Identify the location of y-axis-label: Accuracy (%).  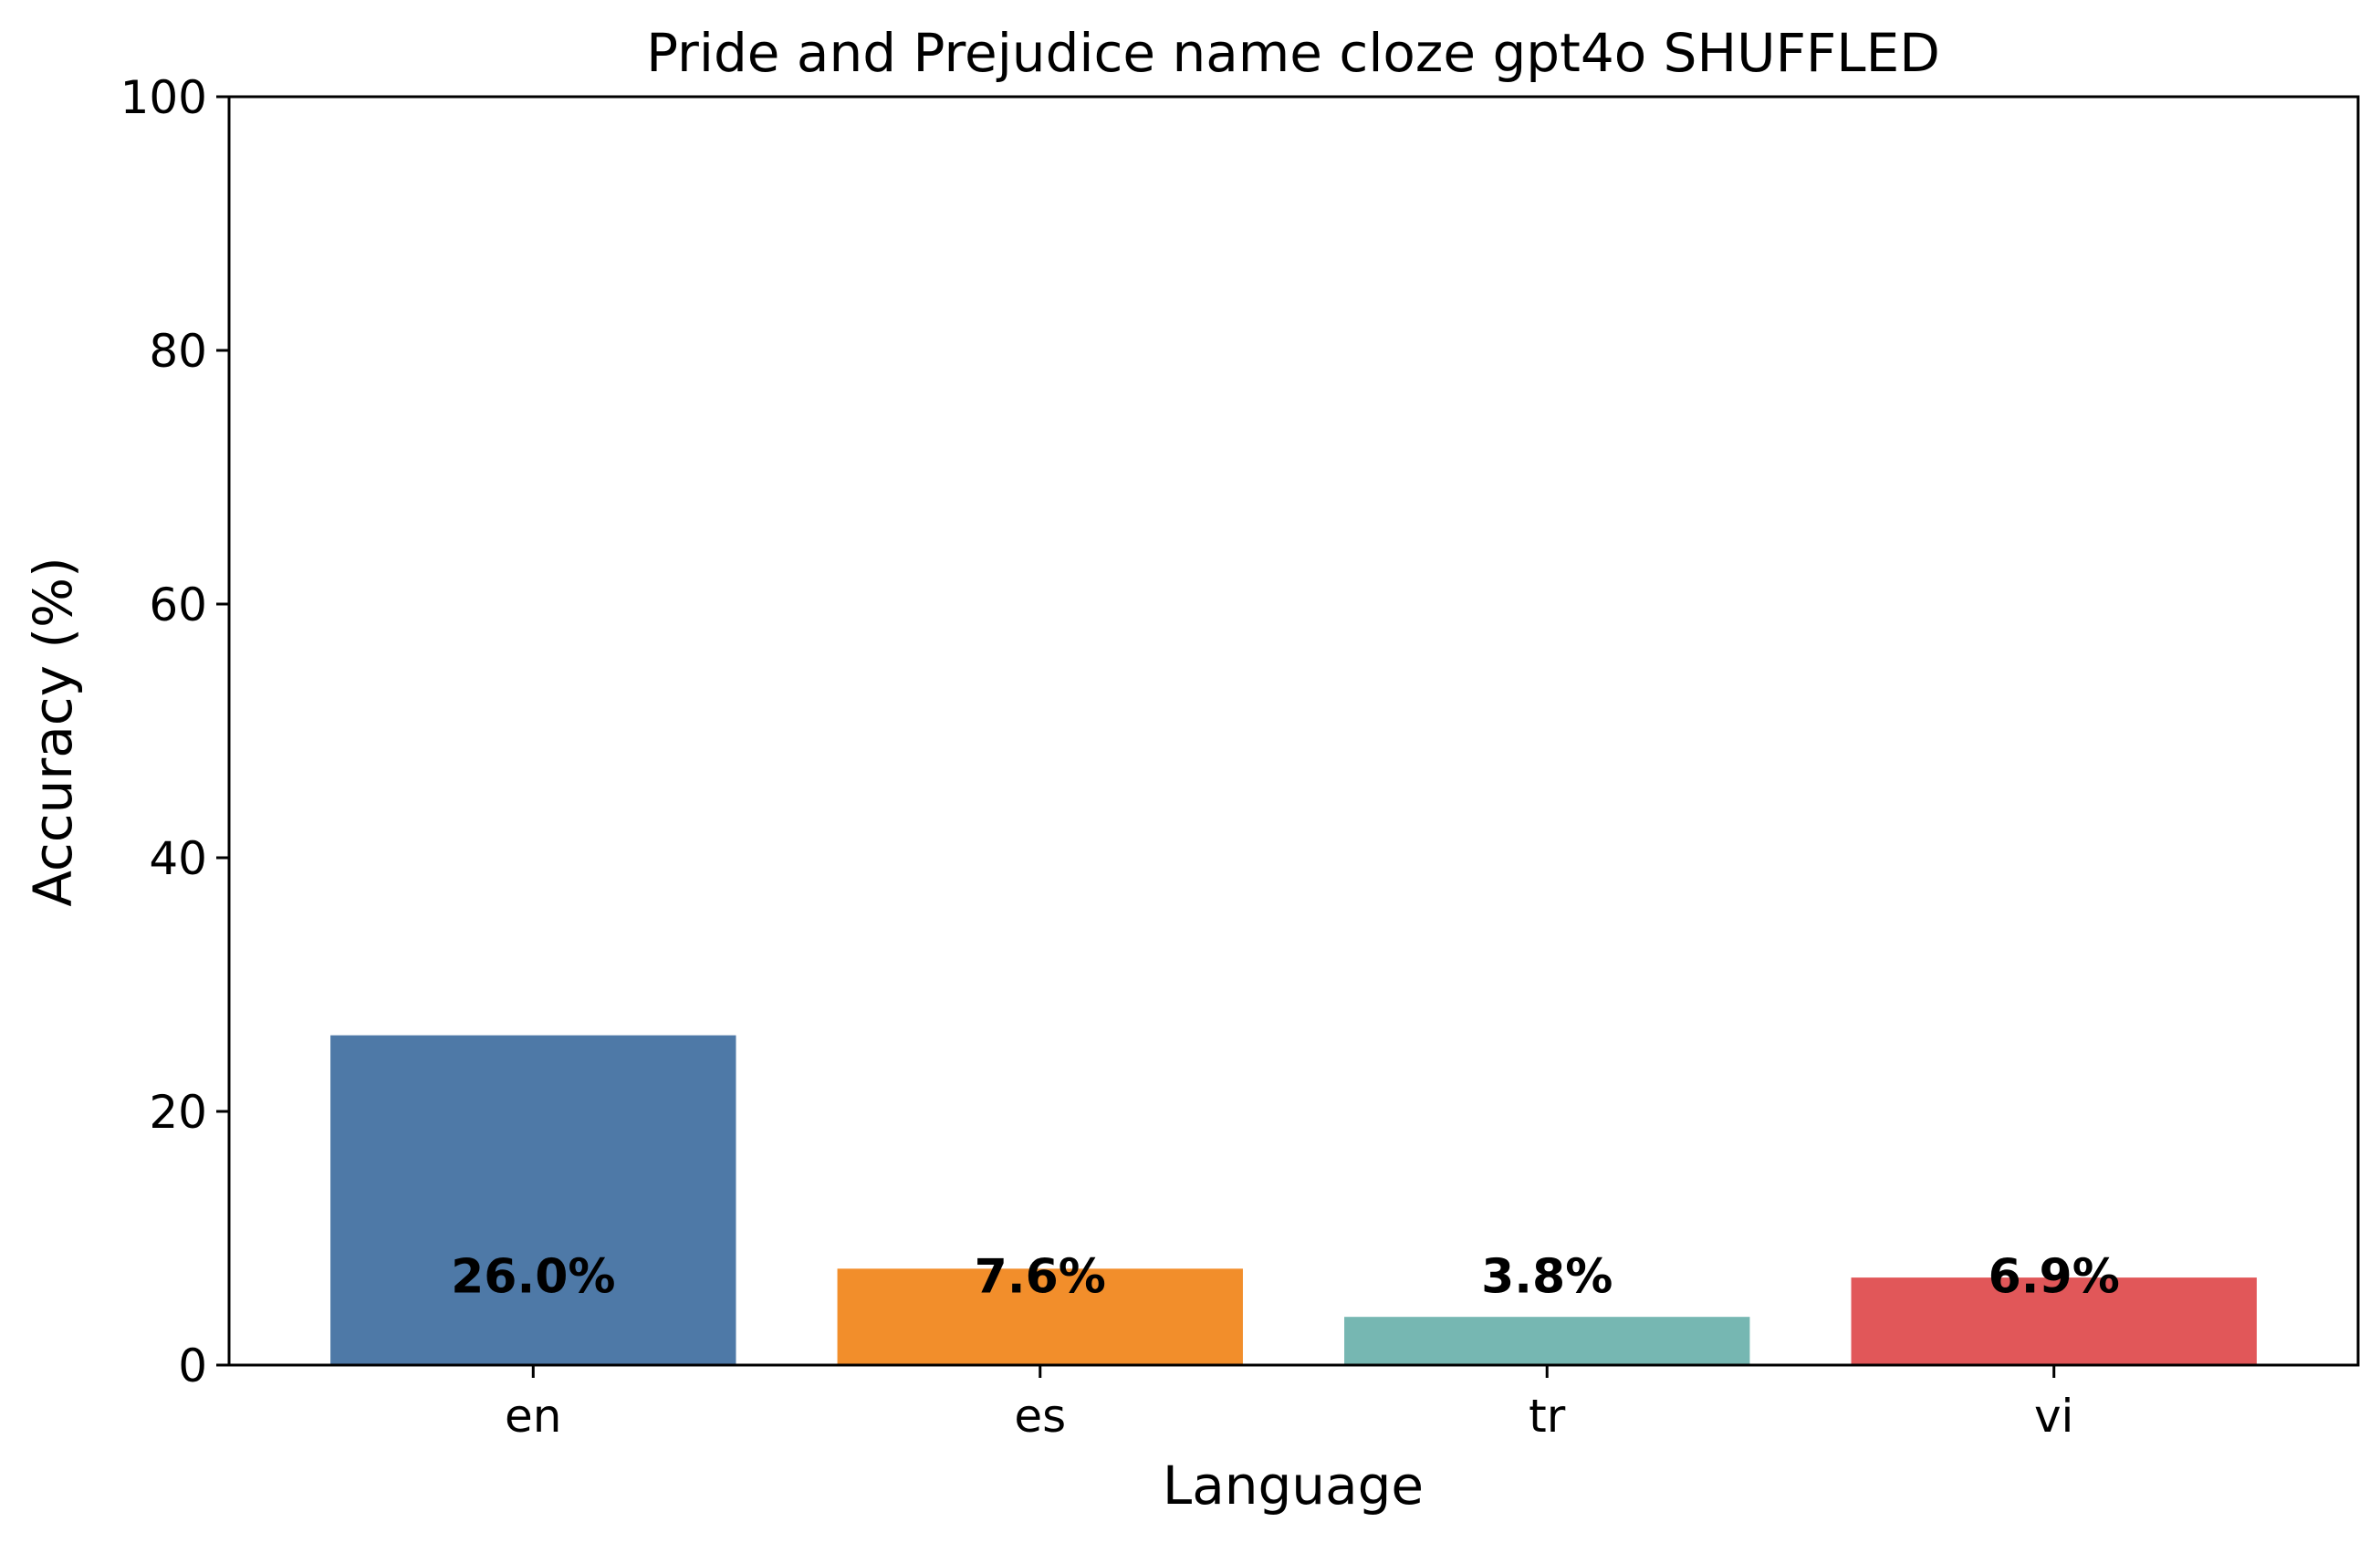
(53, 732).